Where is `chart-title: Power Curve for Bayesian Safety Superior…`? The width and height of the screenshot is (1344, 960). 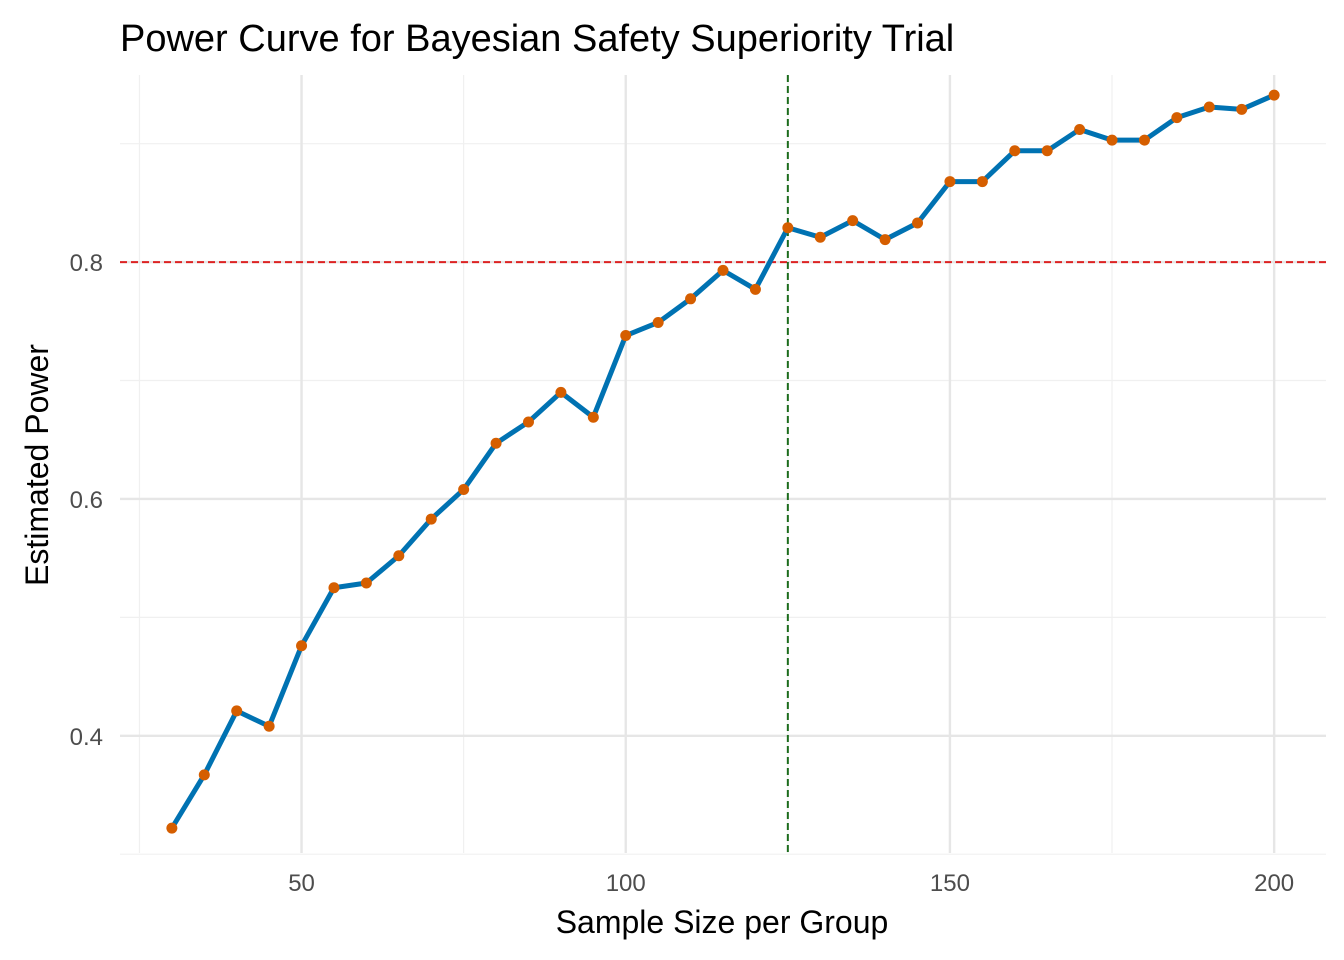
chart-title: Power Curve for Bayesian Safety Superior… is located at coordinates (537, 39).